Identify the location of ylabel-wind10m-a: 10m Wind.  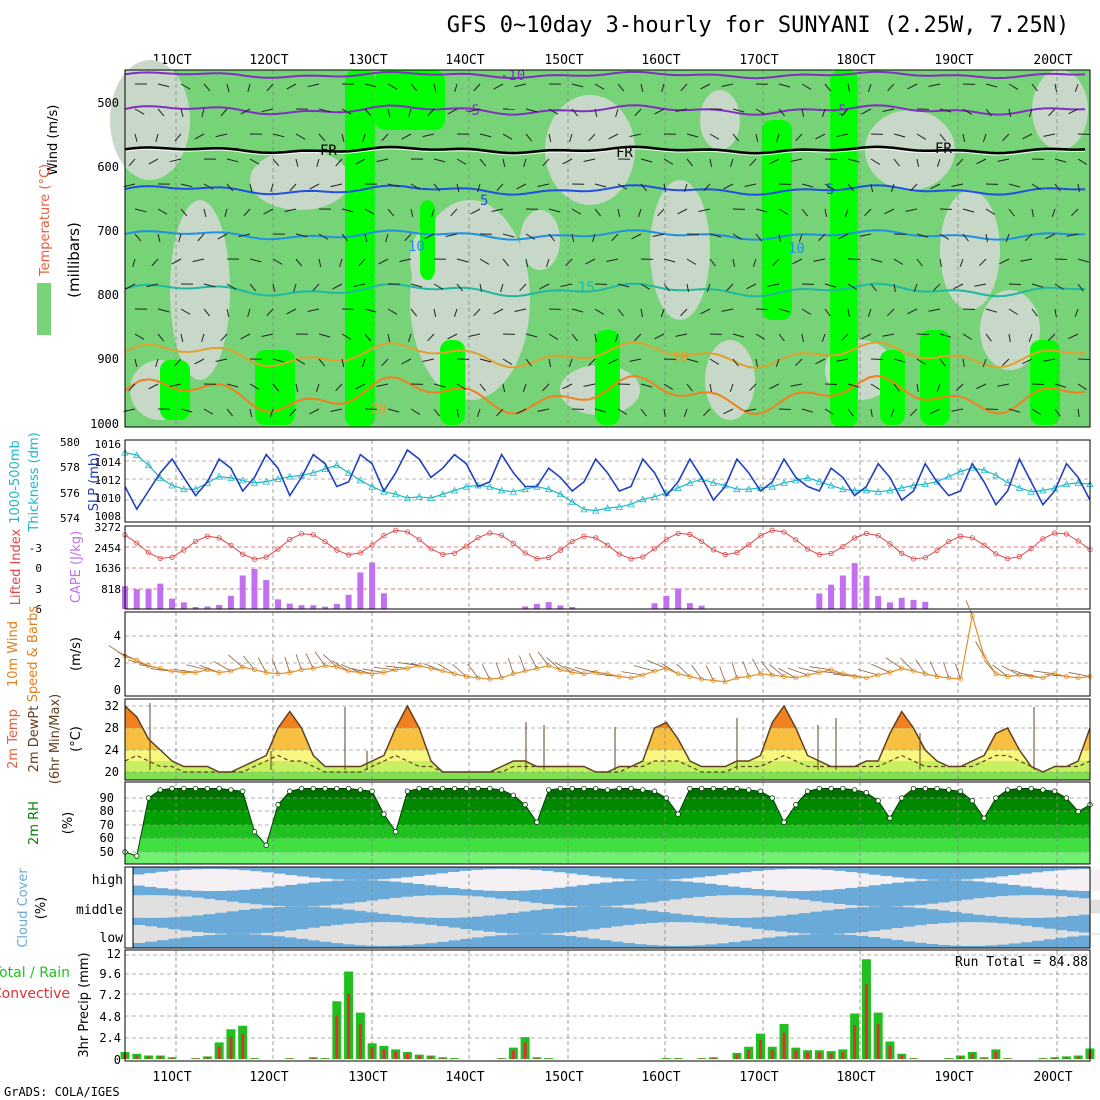
(13, 654).